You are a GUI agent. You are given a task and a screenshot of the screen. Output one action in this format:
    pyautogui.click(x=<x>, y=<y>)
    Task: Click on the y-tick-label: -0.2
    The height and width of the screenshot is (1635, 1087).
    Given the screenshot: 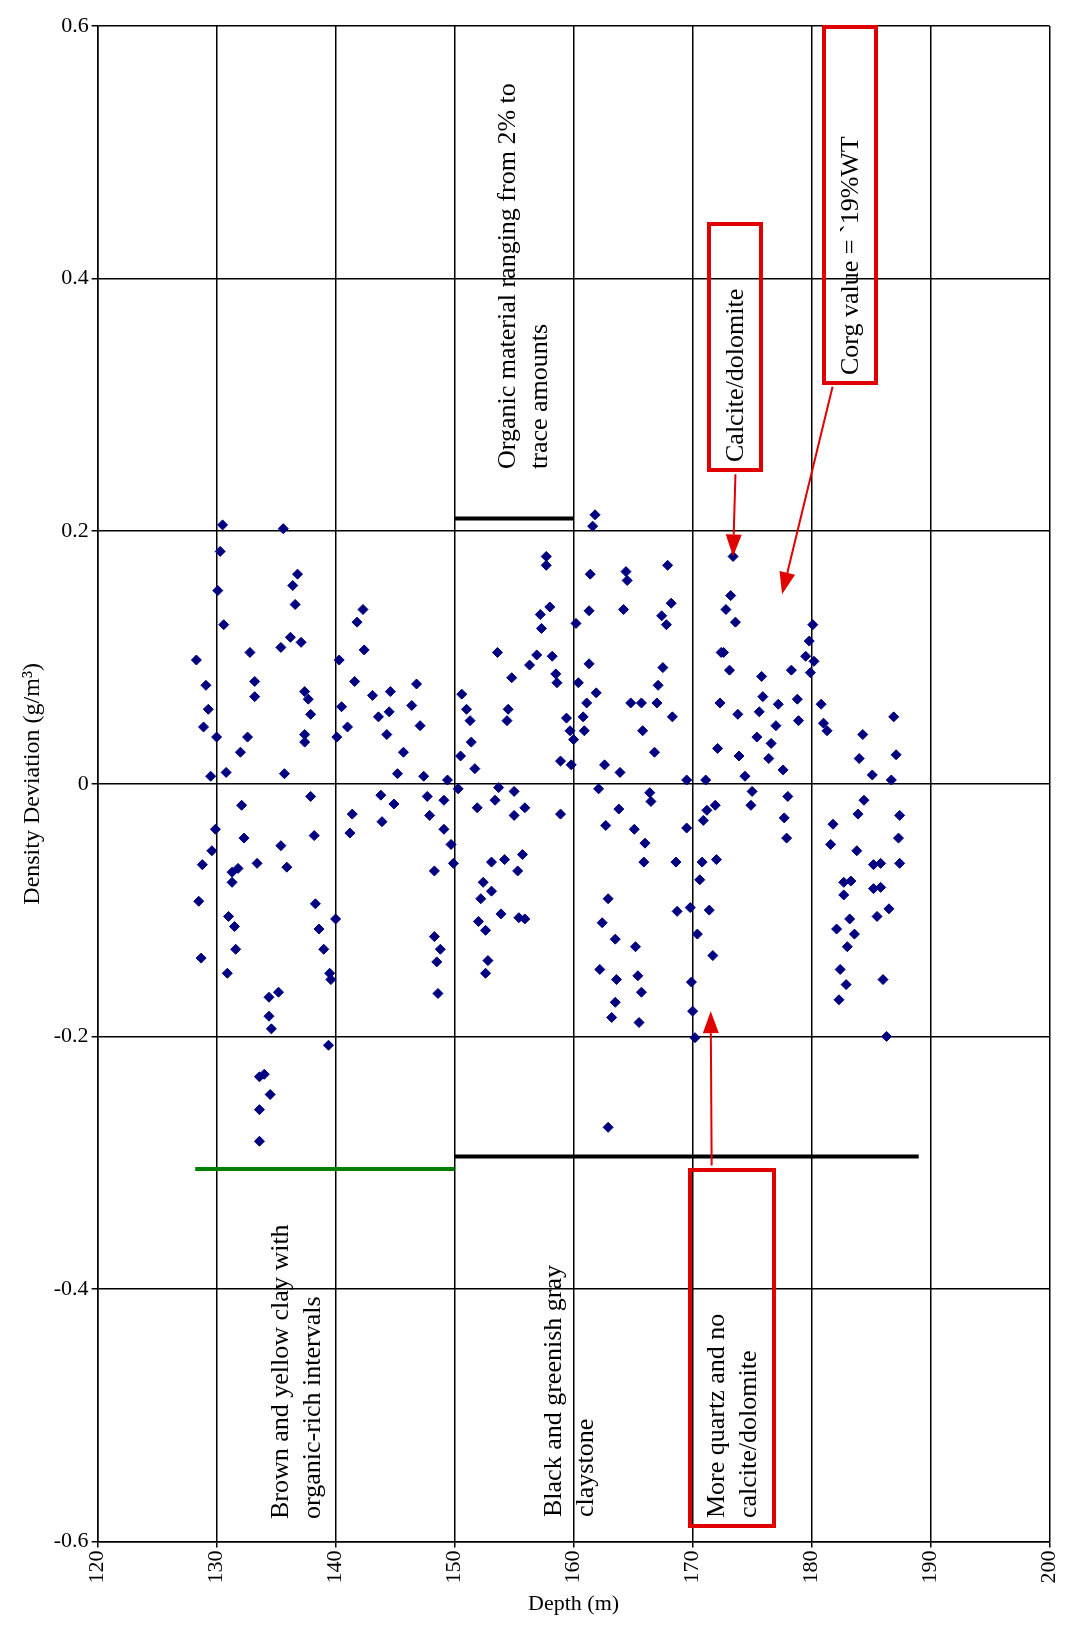 What is the action you would take?
    pyautogui.click(x=71, y=1035)
    